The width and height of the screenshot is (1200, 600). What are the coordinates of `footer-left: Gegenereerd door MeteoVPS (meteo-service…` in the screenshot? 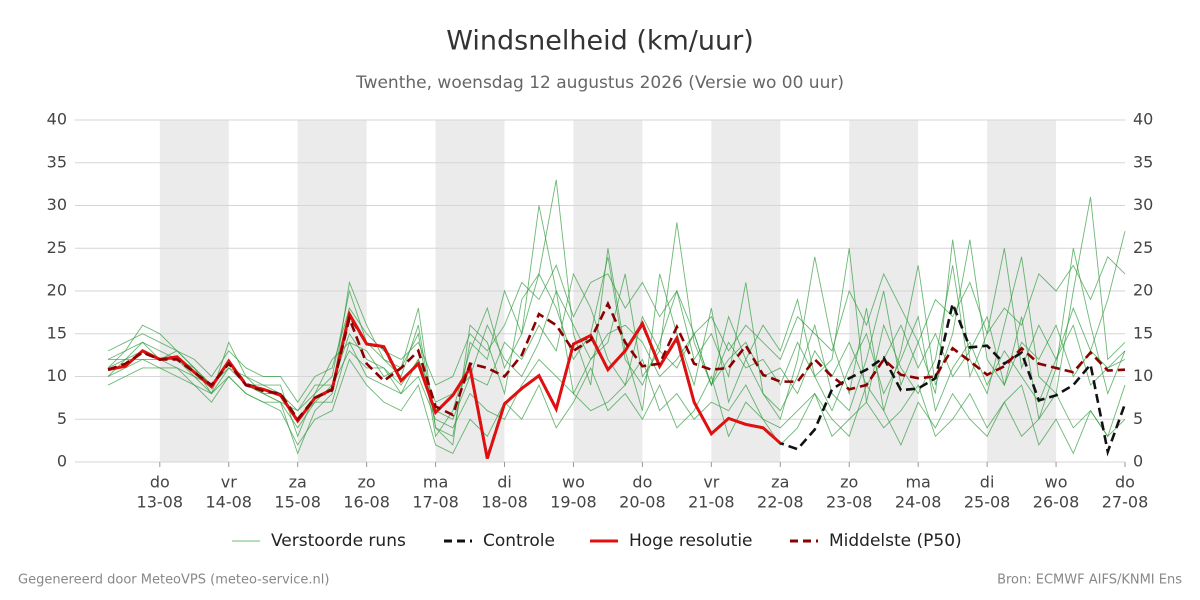 It's located at (173, 580).